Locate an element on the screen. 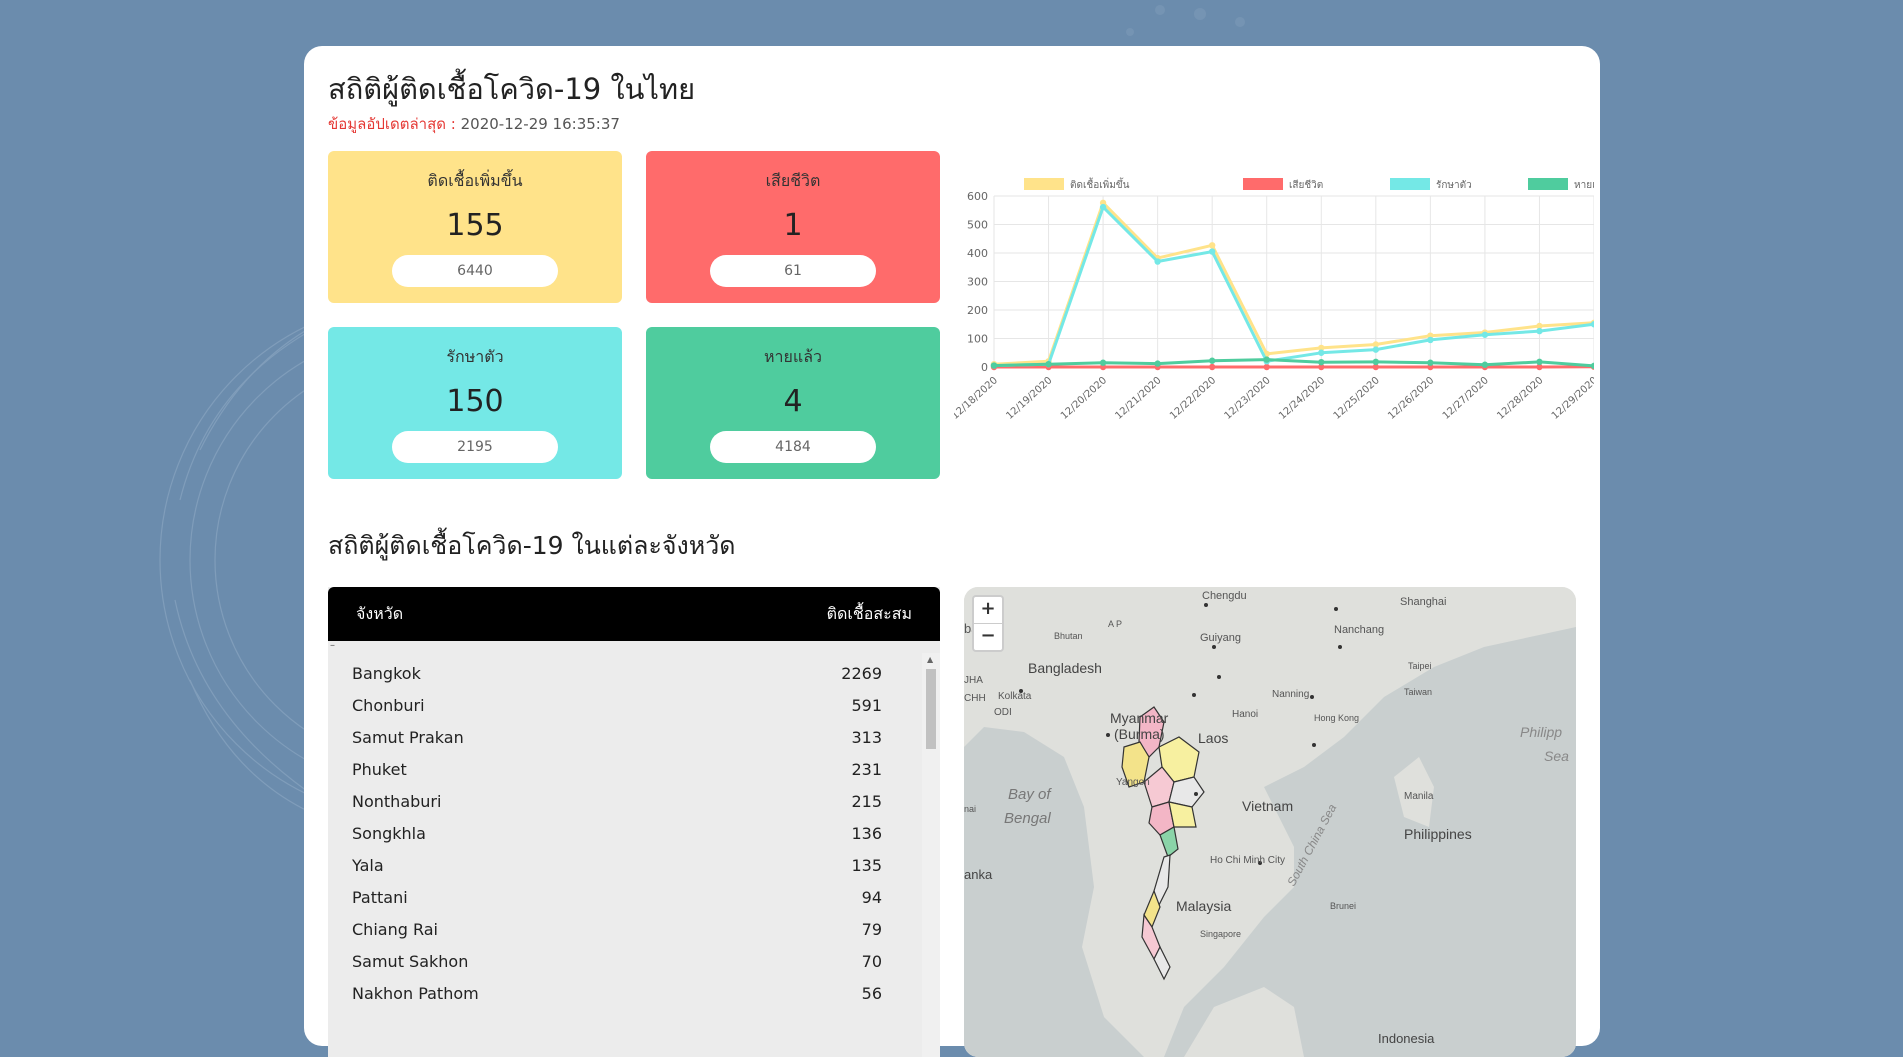 The height and width of the screenshot is (1057, 1903). x-tick-label: 12/18/2020 is located at coordinates (977, 398).